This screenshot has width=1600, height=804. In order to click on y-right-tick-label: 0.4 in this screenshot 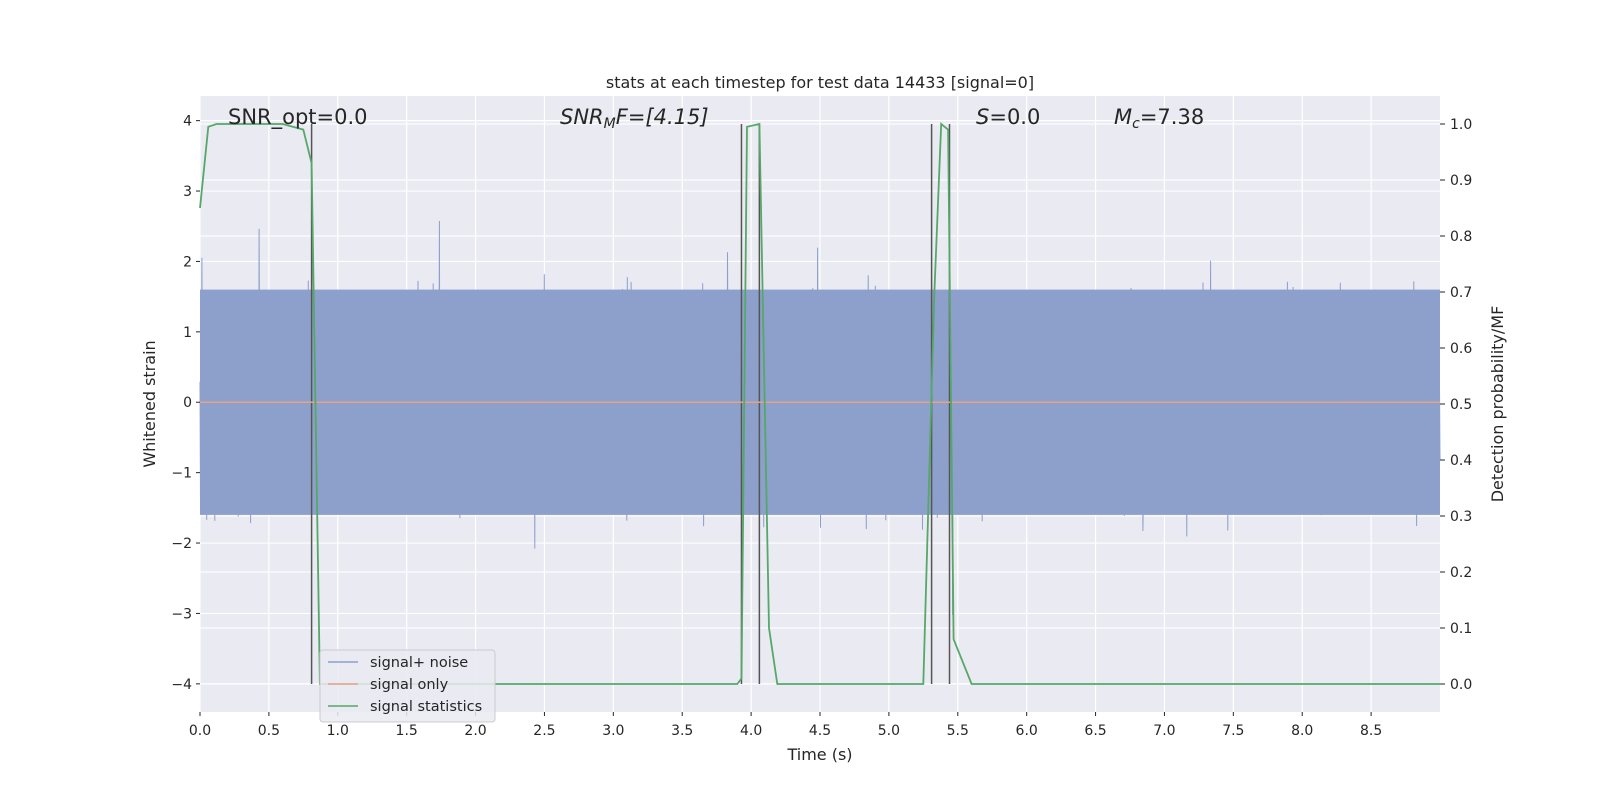, I will do `click(1461, 461)`.